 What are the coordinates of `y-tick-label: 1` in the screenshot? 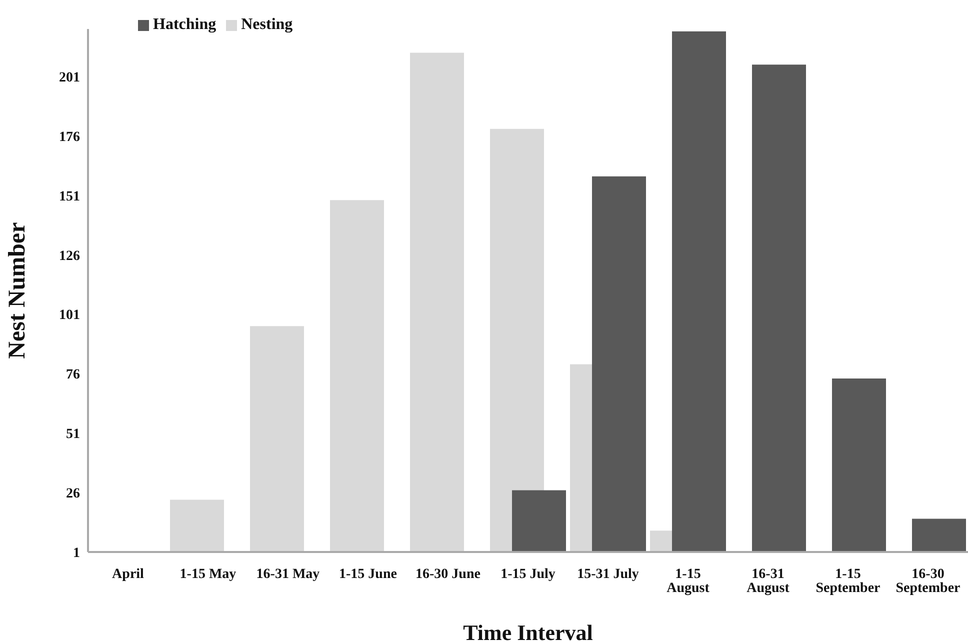 It's located at (76, 553).